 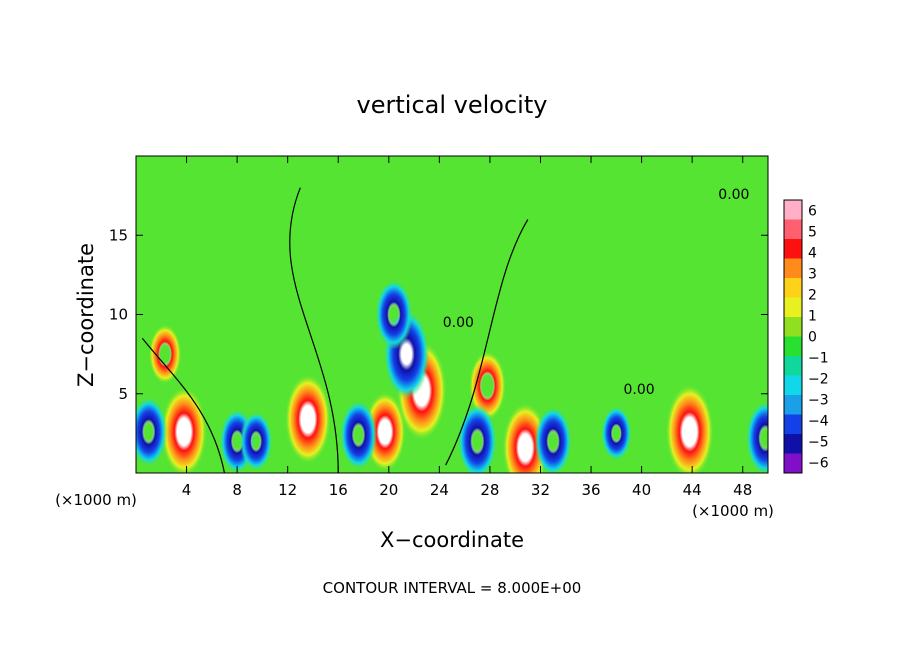 I want to click on y-tick-label: 15, so click(x=118, y=235).